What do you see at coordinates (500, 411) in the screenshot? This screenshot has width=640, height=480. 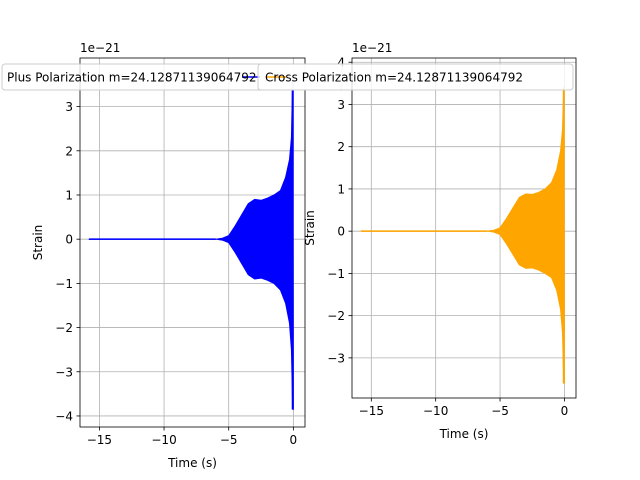 I see `cross-x-tick-label-2: −5` at bounding box center [500, 411].